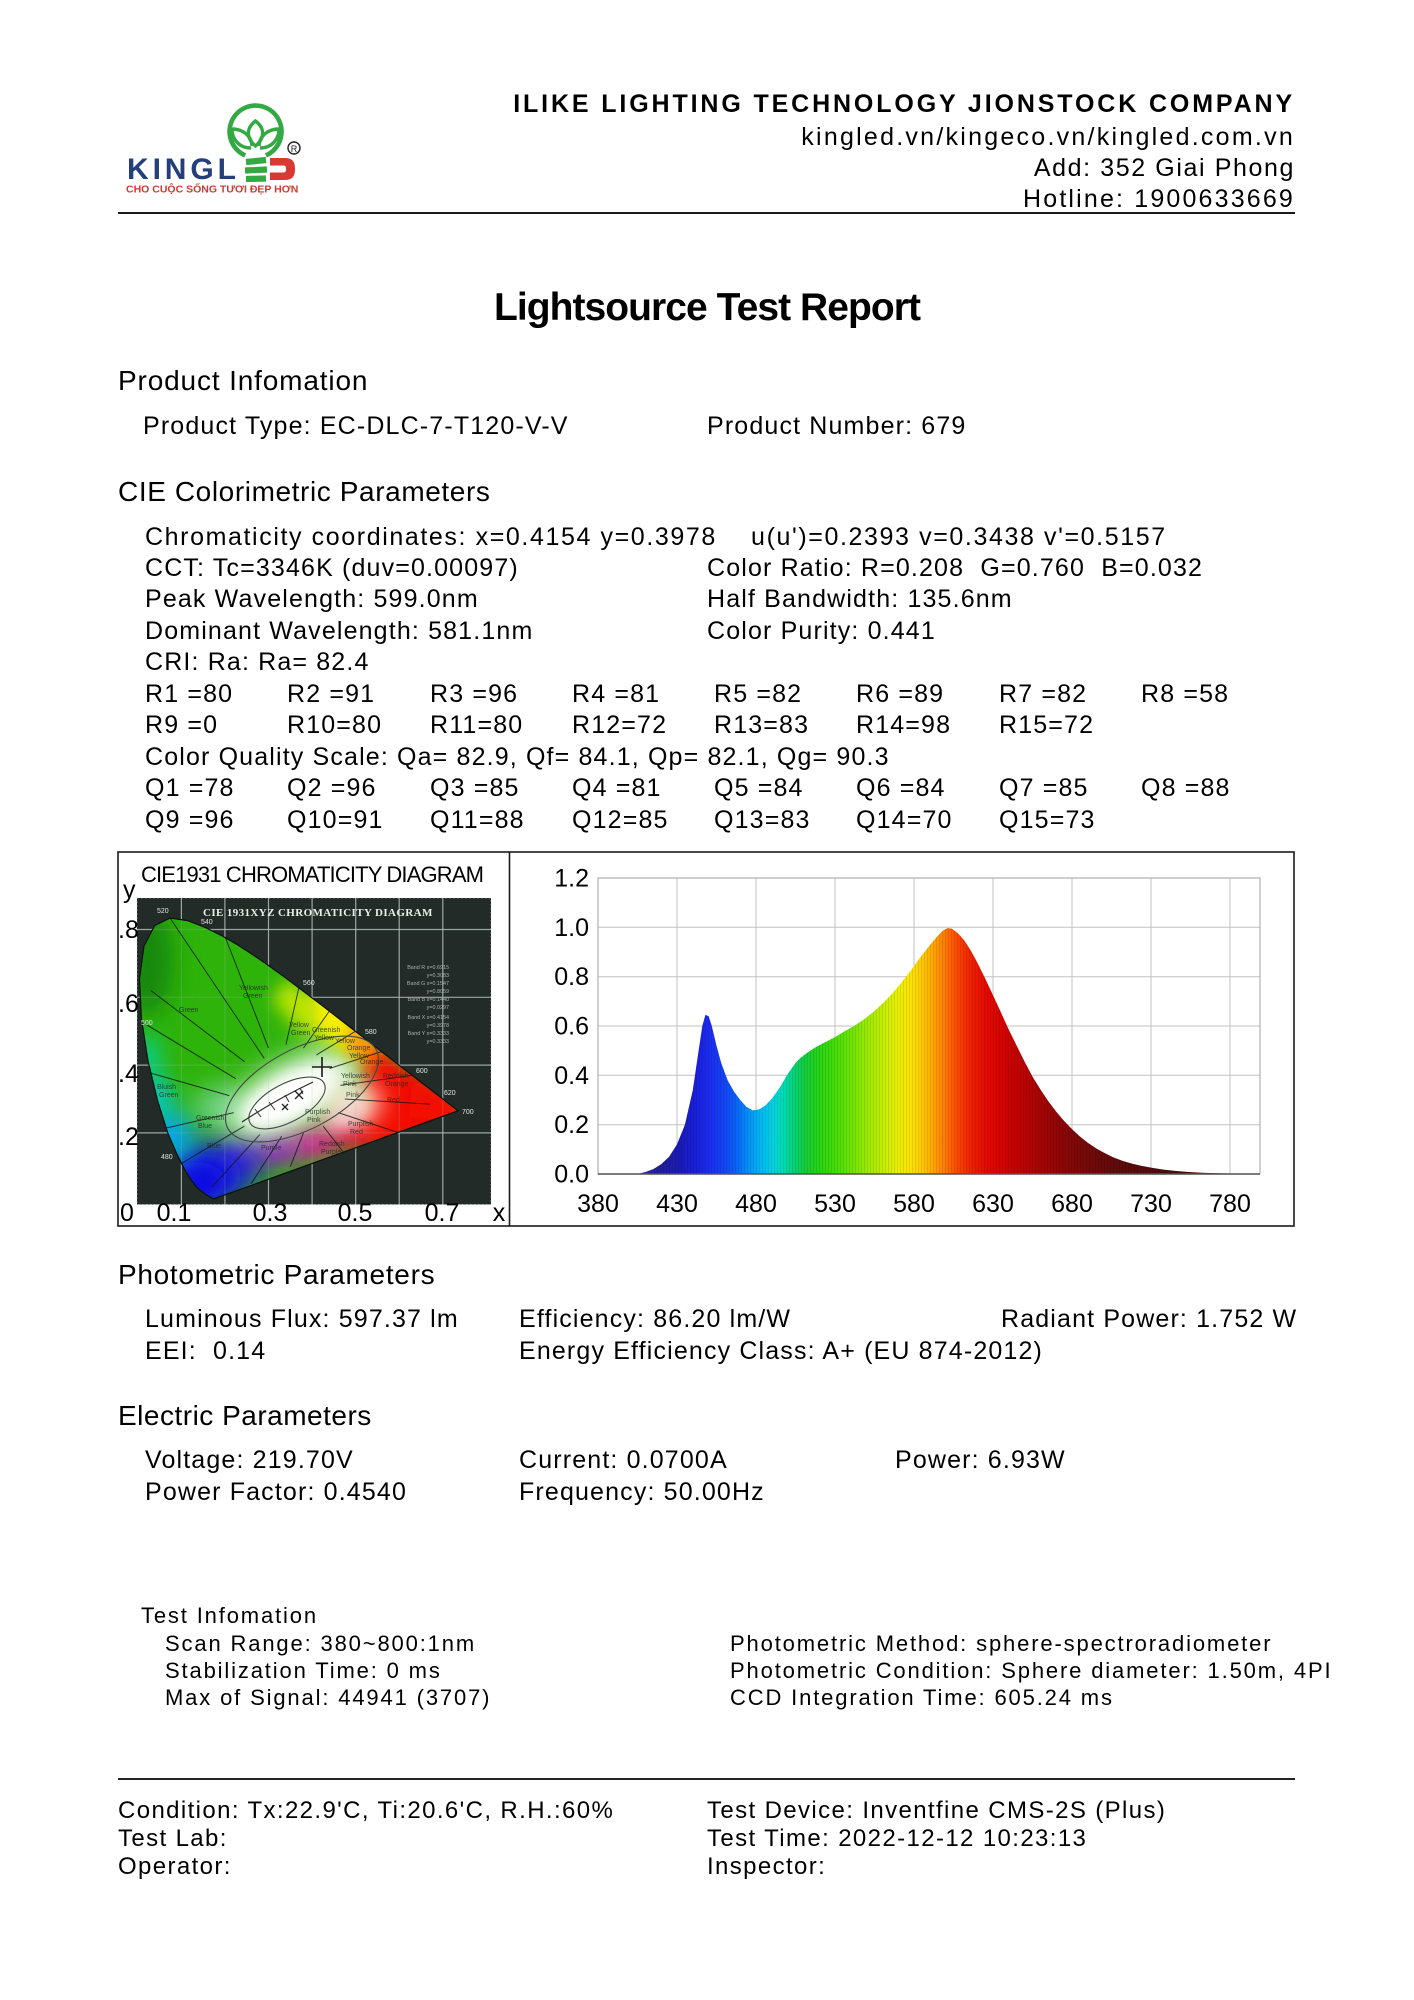 The image size is (1414, 2000). I want to click on svg-text: 430, so click(677, 1204).